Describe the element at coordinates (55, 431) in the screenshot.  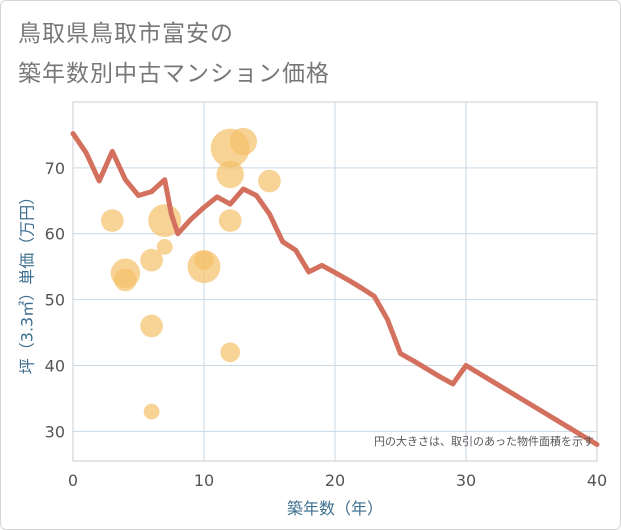
I see `y-tick-label: 30` at that location.